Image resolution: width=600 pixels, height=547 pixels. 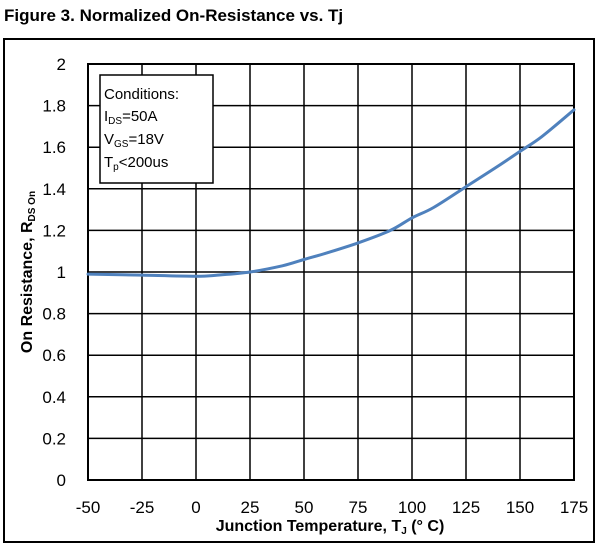 I want to click on condition-tp: Tp<200us, so click(x=136, y=163).